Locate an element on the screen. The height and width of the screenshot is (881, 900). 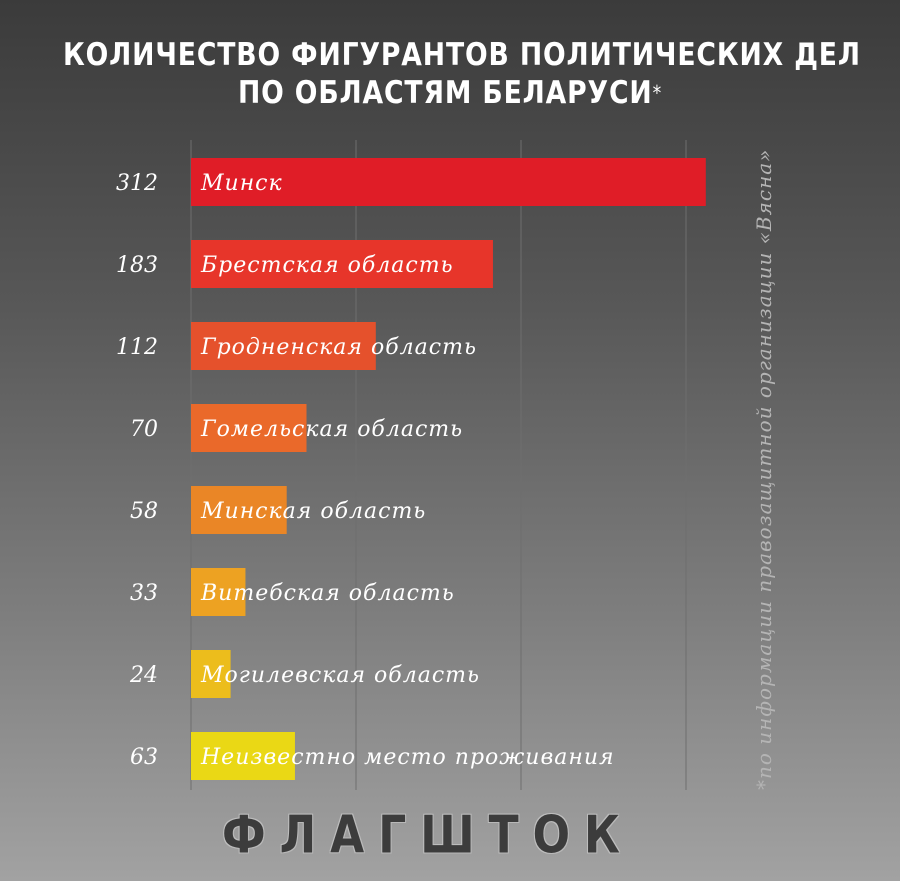
value-label-6: 24 is located at coordinates (143, 675).